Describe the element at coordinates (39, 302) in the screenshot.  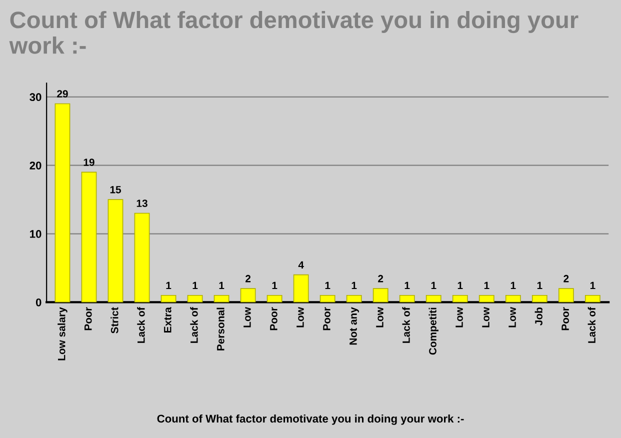
I see `y-tick-label: 0` at that location.